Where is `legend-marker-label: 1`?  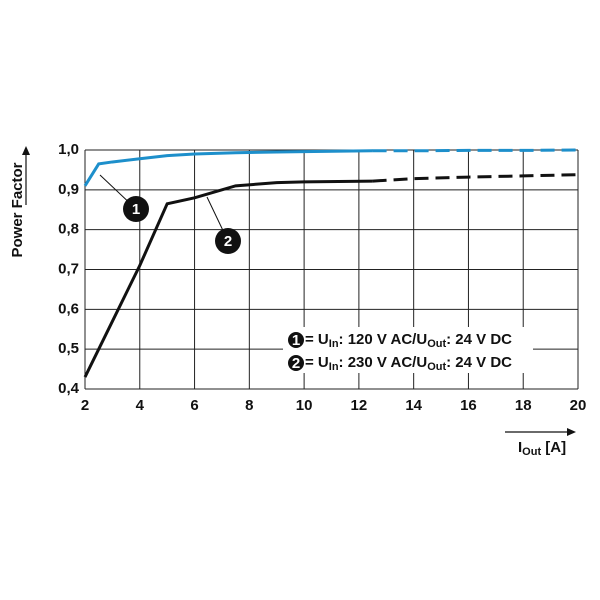 legend-marker-label: 1 is located at coordinates (296, 340).